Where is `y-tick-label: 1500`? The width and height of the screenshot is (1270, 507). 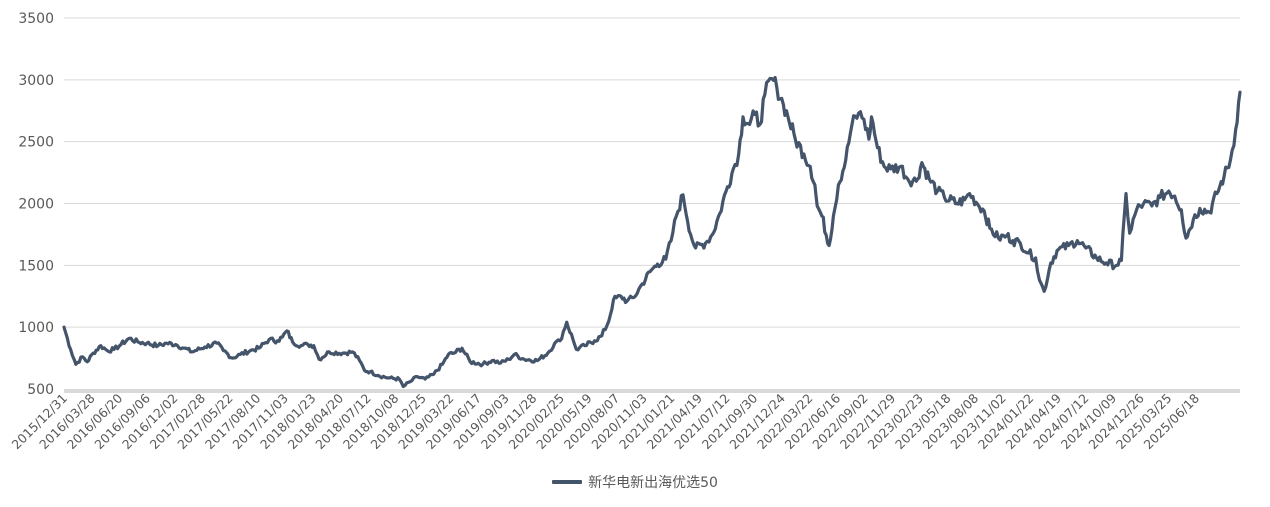 y-tick-label: 1500 is located at coordinates (36, 266).